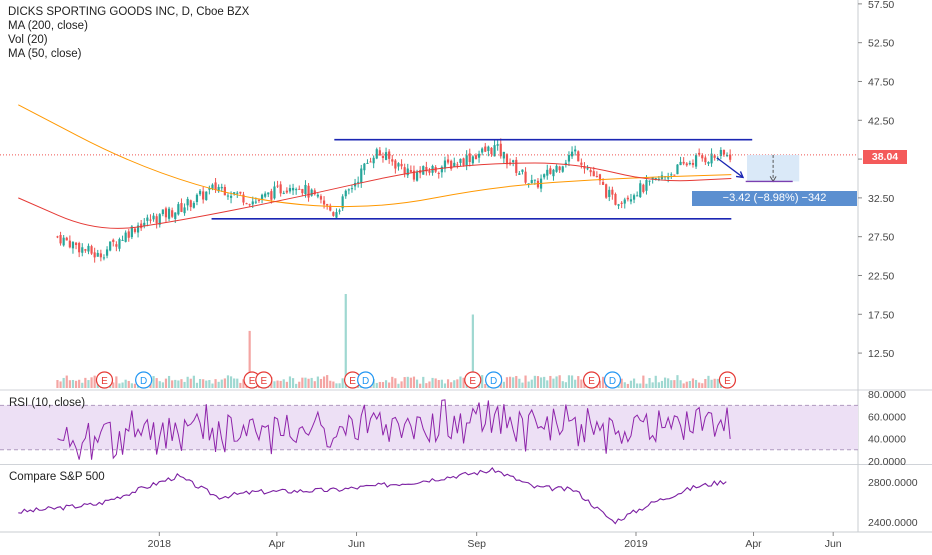  Describe the element at coordinates (356, 544) in the screenshot. I see `time-tick-label: Jun` at that location.